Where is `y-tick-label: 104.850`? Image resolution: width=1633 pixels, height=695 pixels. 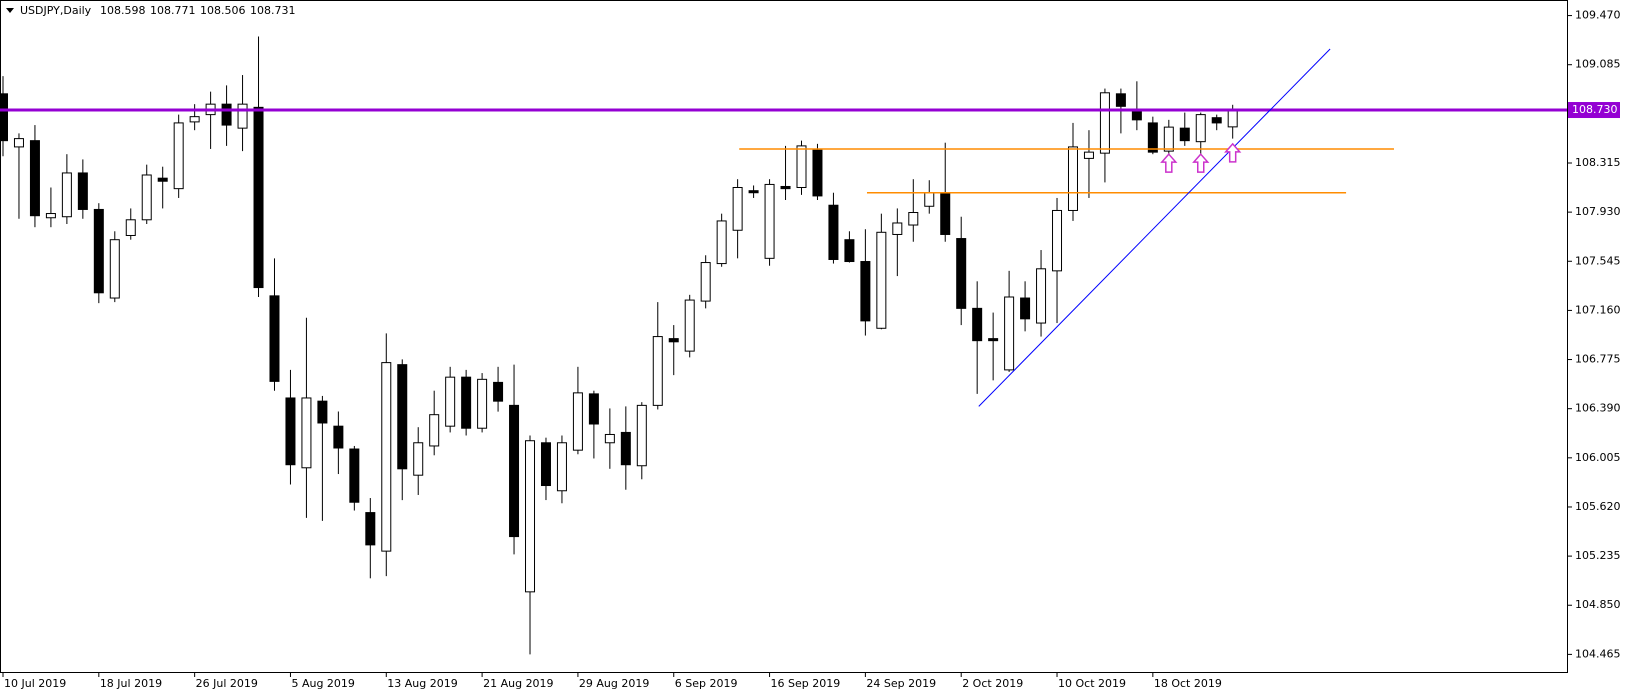
y-tick-label: 104.850 is located at coordinates (1598, 604).